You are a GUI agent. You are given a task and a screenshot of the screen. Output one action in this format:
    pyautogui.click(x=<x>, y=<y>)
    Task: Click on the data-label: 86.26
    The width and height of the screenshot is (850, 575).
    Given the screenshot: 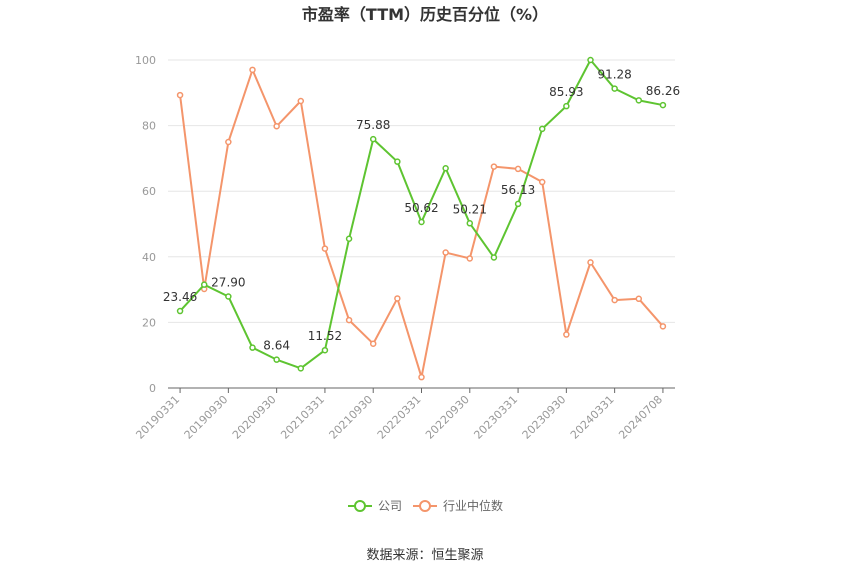 What is the action you would take?
    pyautogui.click(x=663, y=91)
    